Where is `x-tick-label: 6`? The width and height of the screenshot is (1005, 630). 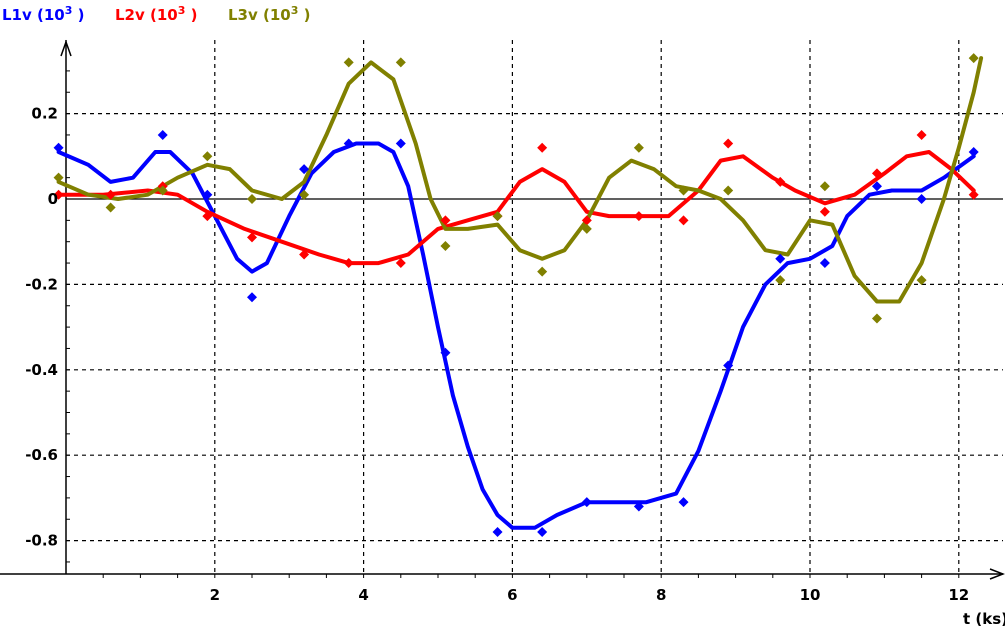
x-tick-label: 6 is located at coordinates (512, 595).